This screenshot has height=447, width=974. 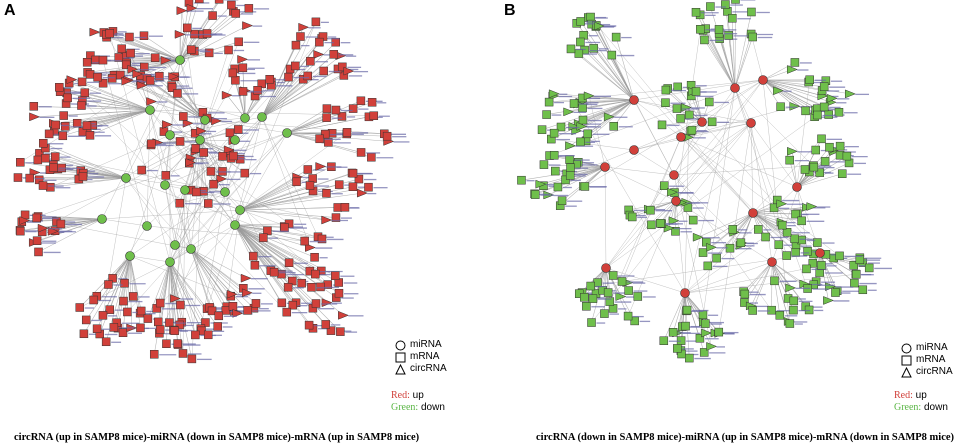 I want to click on shape-legend: miRNA mRNA circRNA, so click(x=927, y=360).